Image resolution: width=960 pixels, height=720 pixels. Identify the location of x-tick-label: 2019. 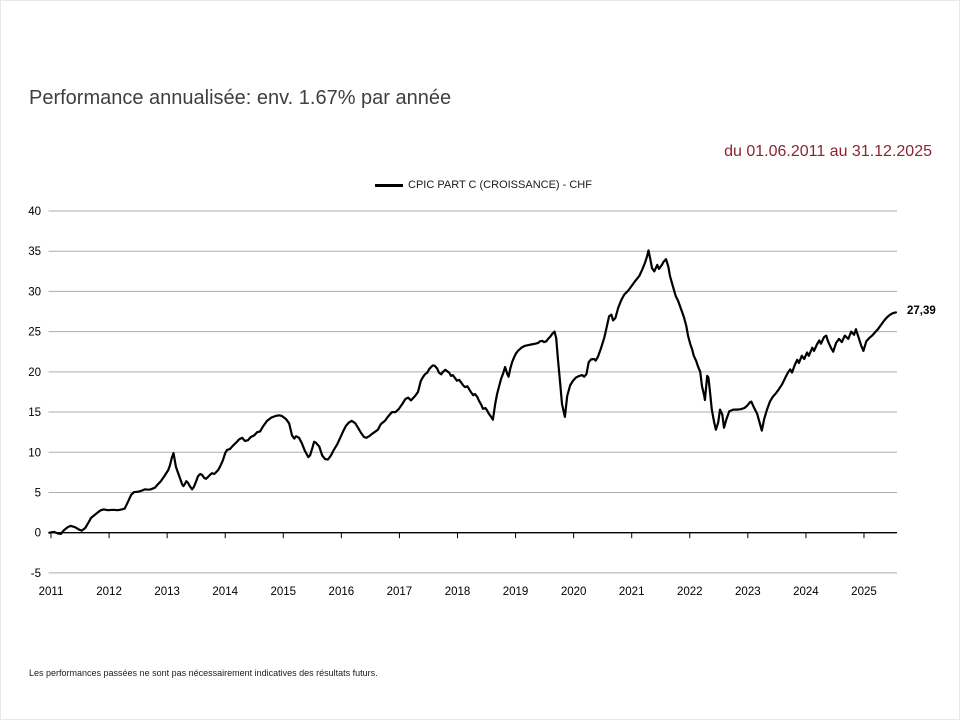
(516, 592).